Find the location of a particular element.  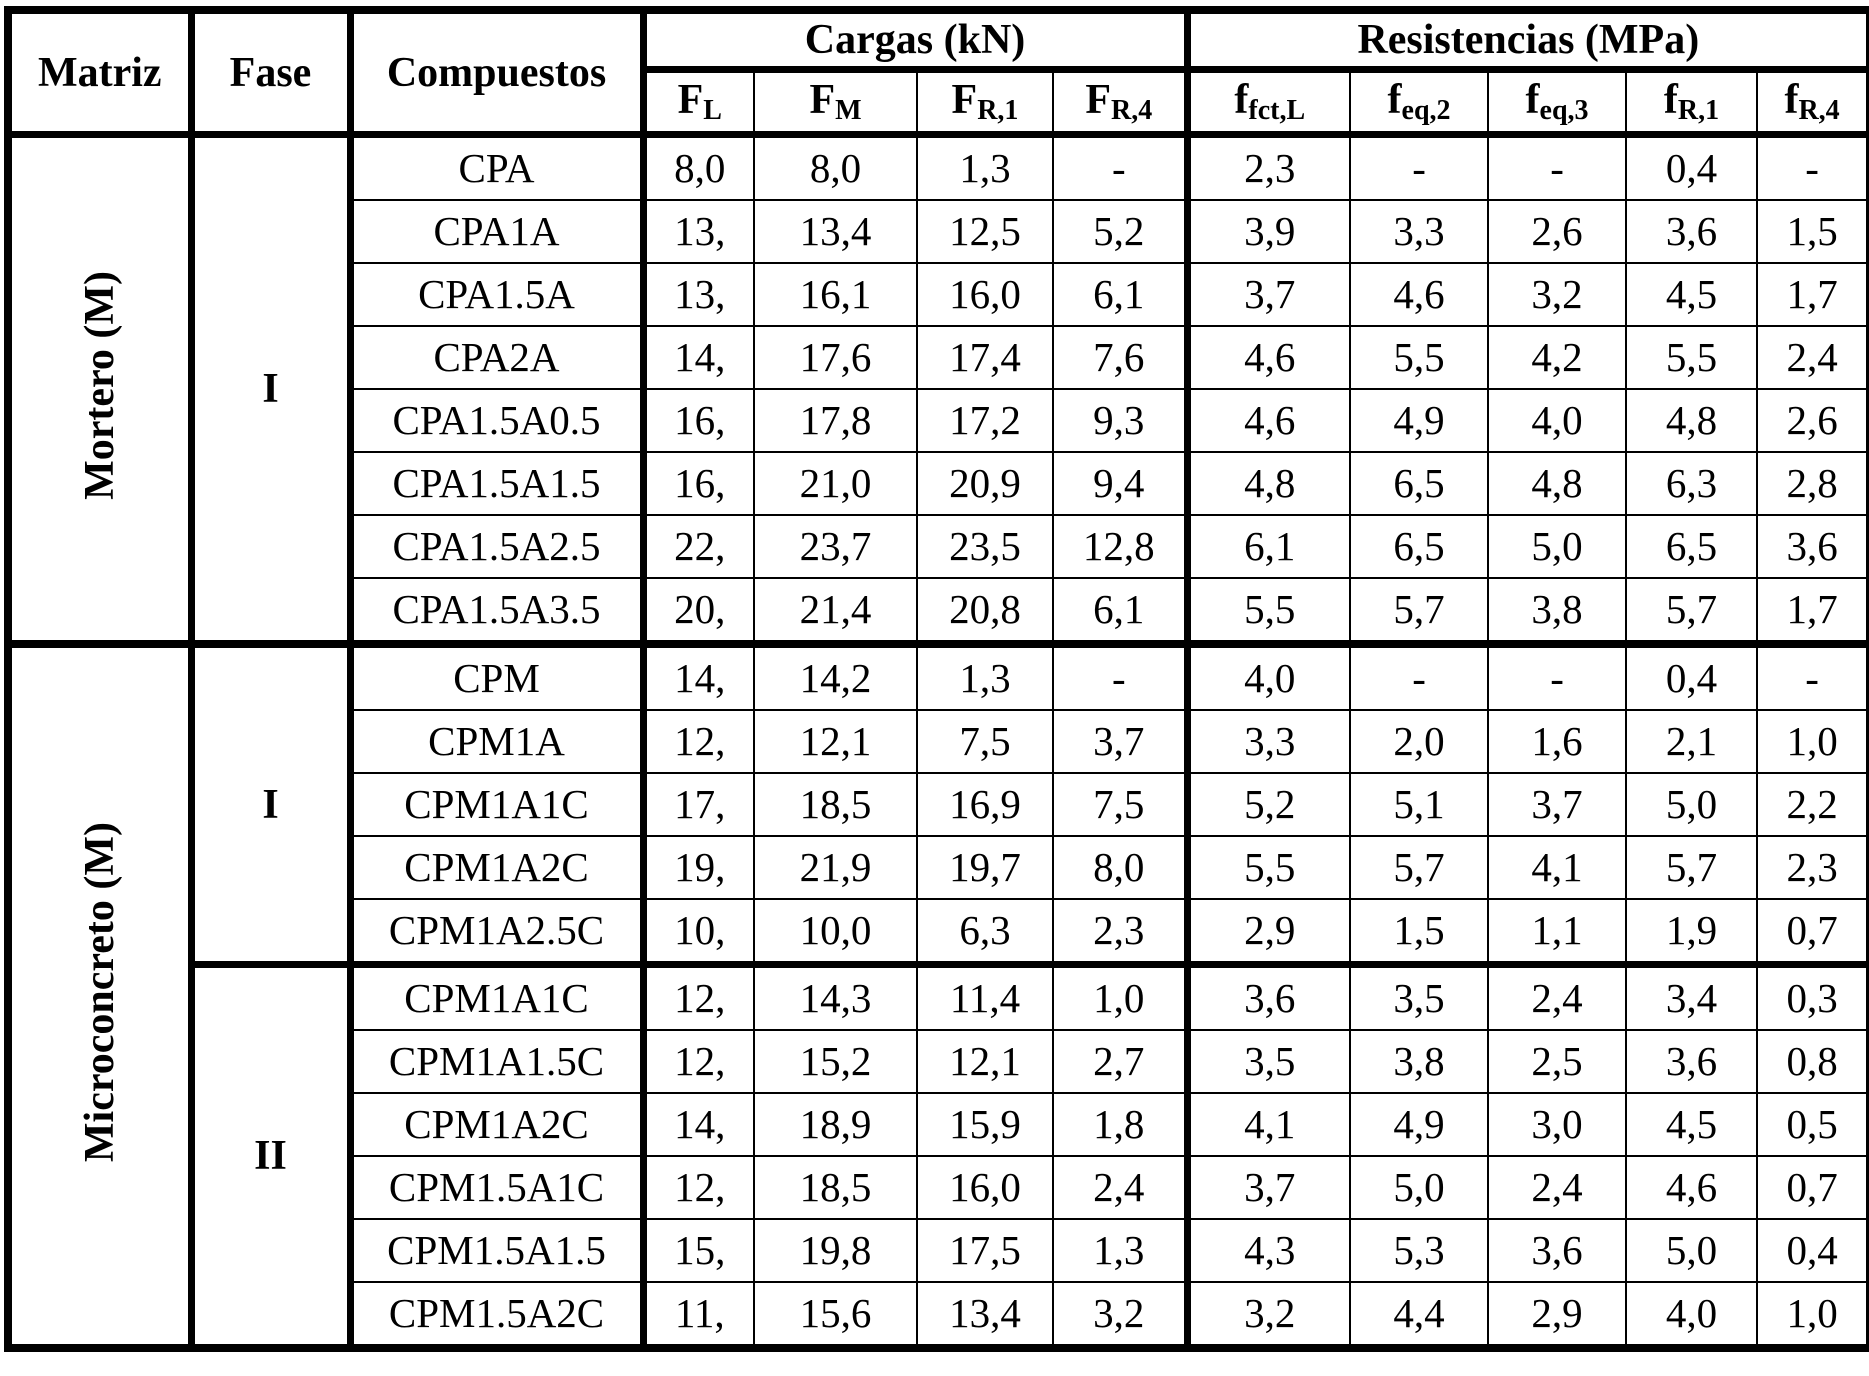

value-cell: 14,2 is located at coordinates (835, 677).